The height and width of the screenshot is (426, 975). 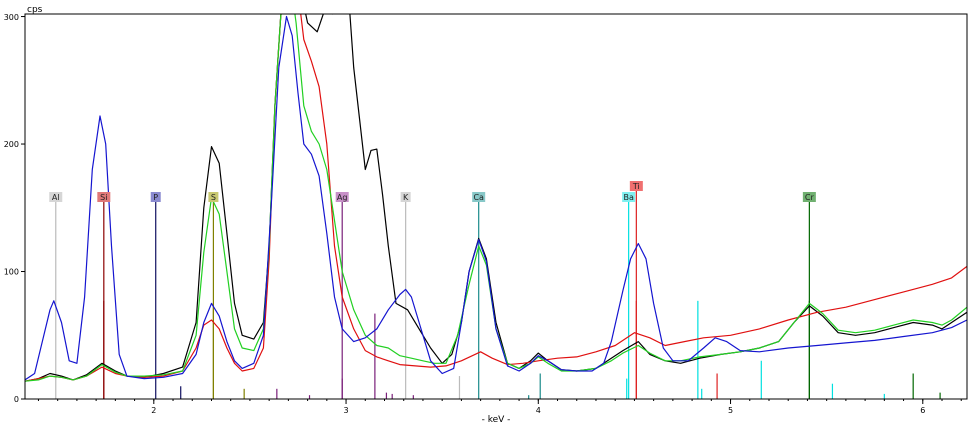 I want to click on marker-label-k: K, so click(x=405, y=197).